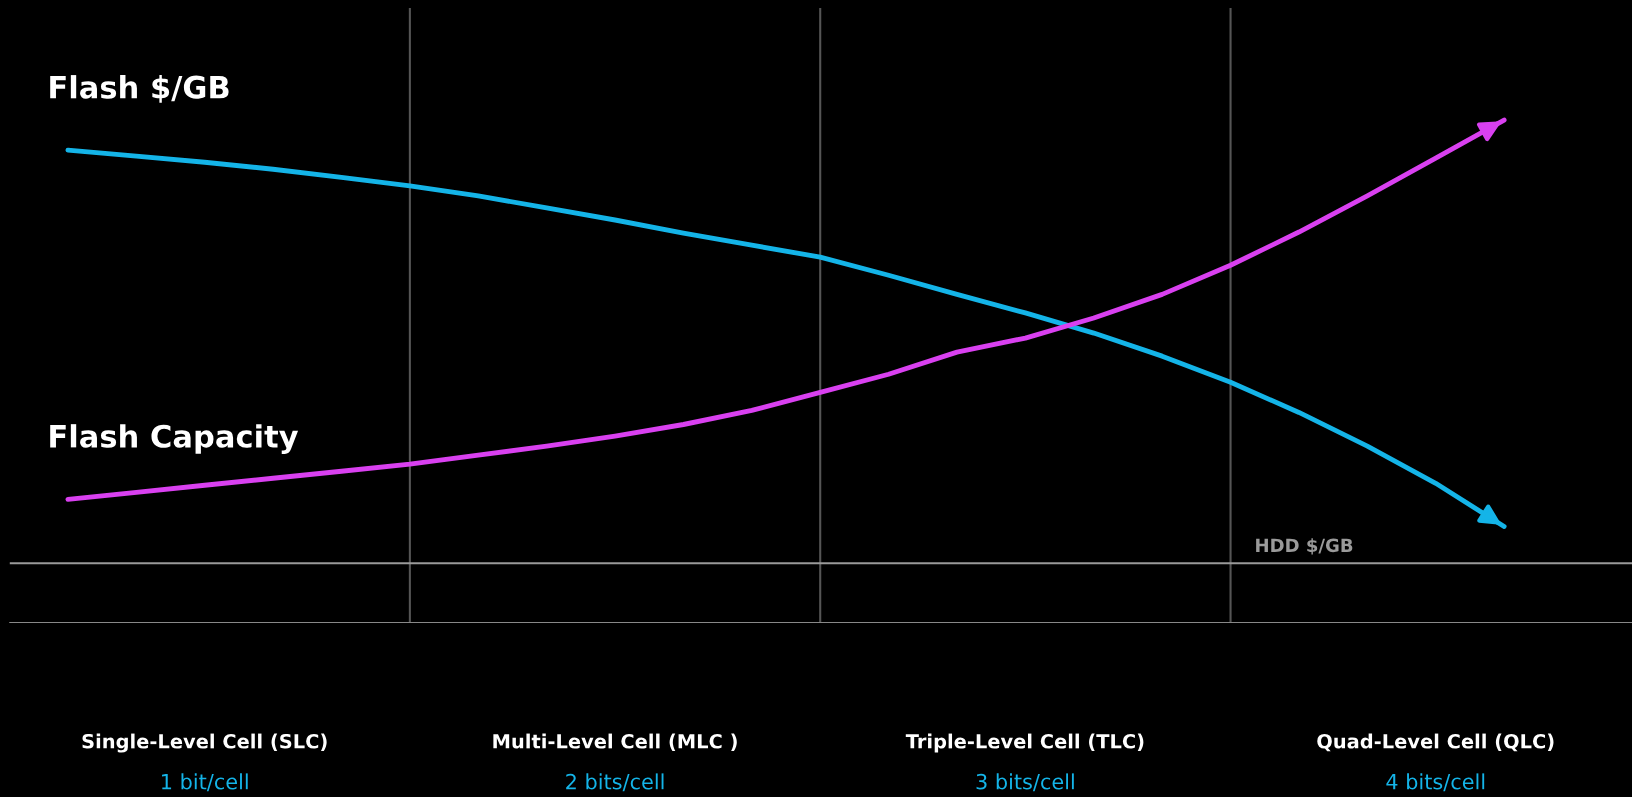 The width and height of the screenshot is (1632, 797). What do you see at coordinates (1435, 742) in the screenshot?
I see `x-tick-label: Quad-Level Cell (QLC)` at bounding box center [1435, 742].